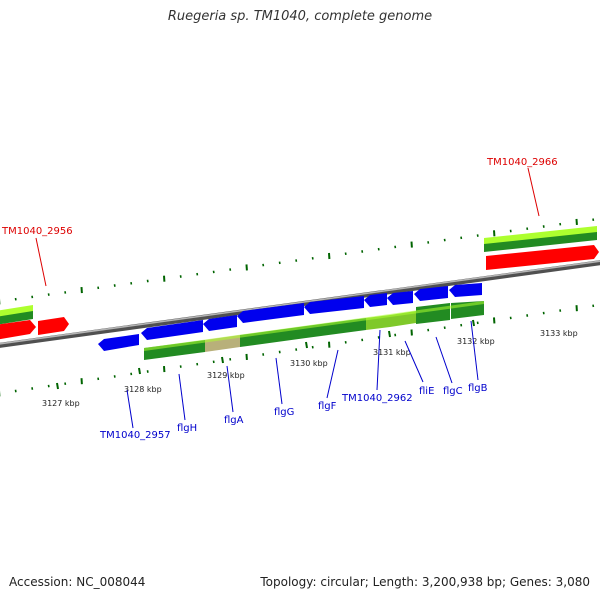 This screenshot has height=600, width=600. Describe the element at coordinates (478, 388) in the screenshot. I see `gene-label: flgB` at that location.